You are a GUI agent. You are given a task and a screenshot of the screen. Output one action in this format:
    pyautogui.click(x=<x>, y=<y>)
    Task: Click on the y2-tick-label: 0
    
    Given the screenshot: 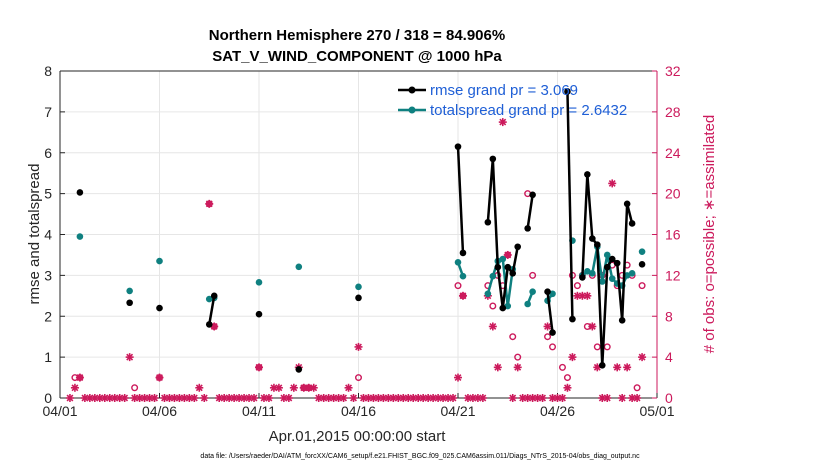 What is the action you would take?
    pyautogui.click(x=669, y=398)
    